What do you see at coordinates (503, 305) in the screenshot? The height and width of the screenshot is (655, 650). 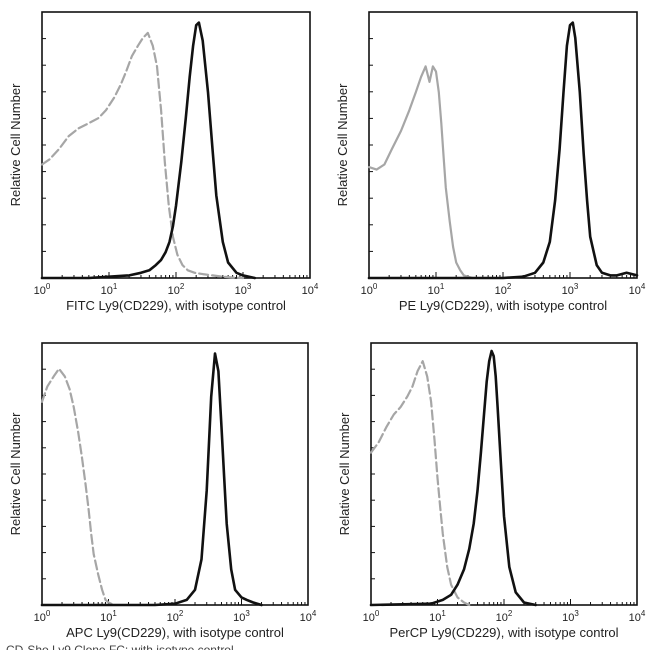 I see `x-axis-label: PE Ly9(CD229), with isotype control` at bounding box center [503, 305].